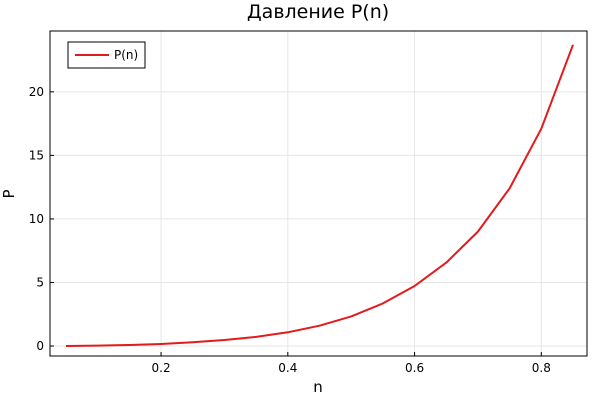  I want to click on x-tick-label: 0.4, so click(287, 368).